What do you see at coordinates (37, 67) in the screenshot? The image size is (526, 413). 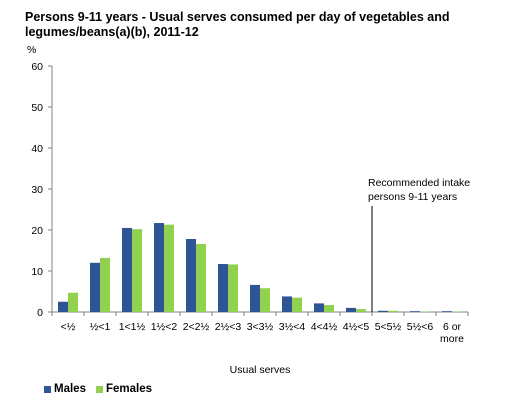 I see `y-tick-label: 60` at bounding box center [37, 67].